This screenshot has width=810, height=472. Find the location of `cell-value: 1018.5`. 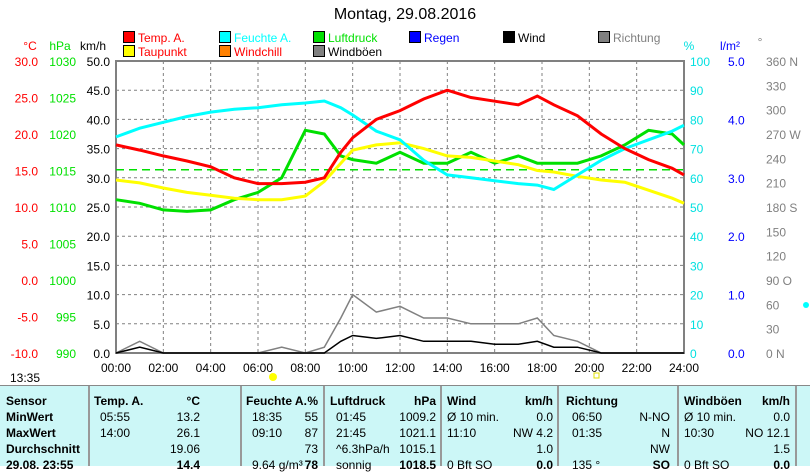

cell-value: 1018.5 is located at coordinates (417, 465).